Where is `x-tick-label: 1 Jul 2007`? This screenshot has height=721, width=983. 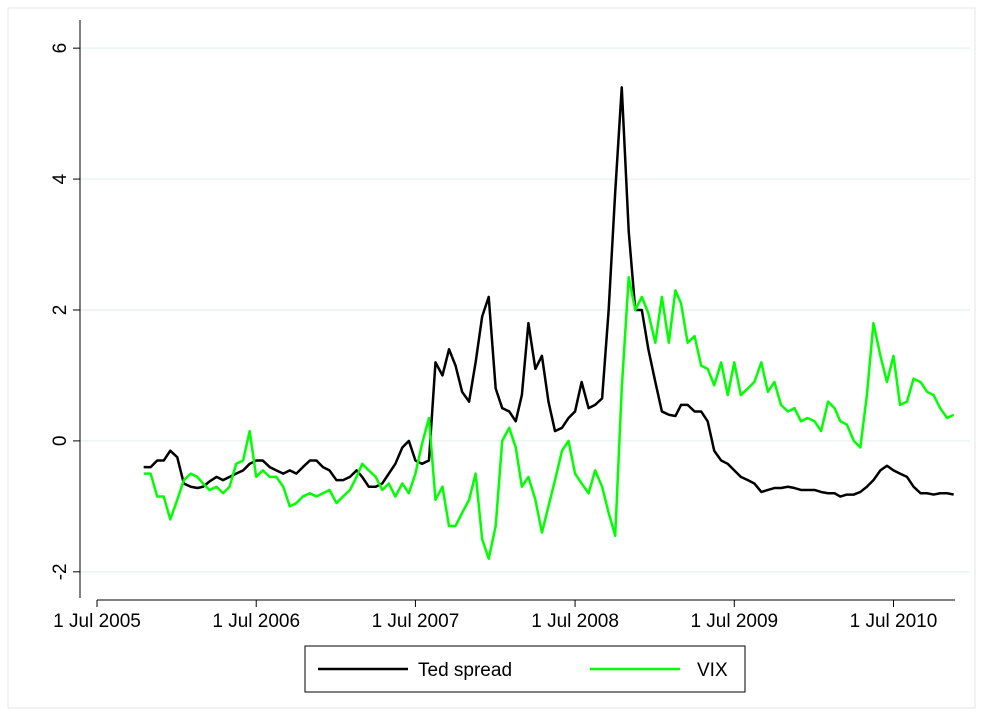
x-tick-label: 1 Jul 2007 is located at coordinates (416, 621).